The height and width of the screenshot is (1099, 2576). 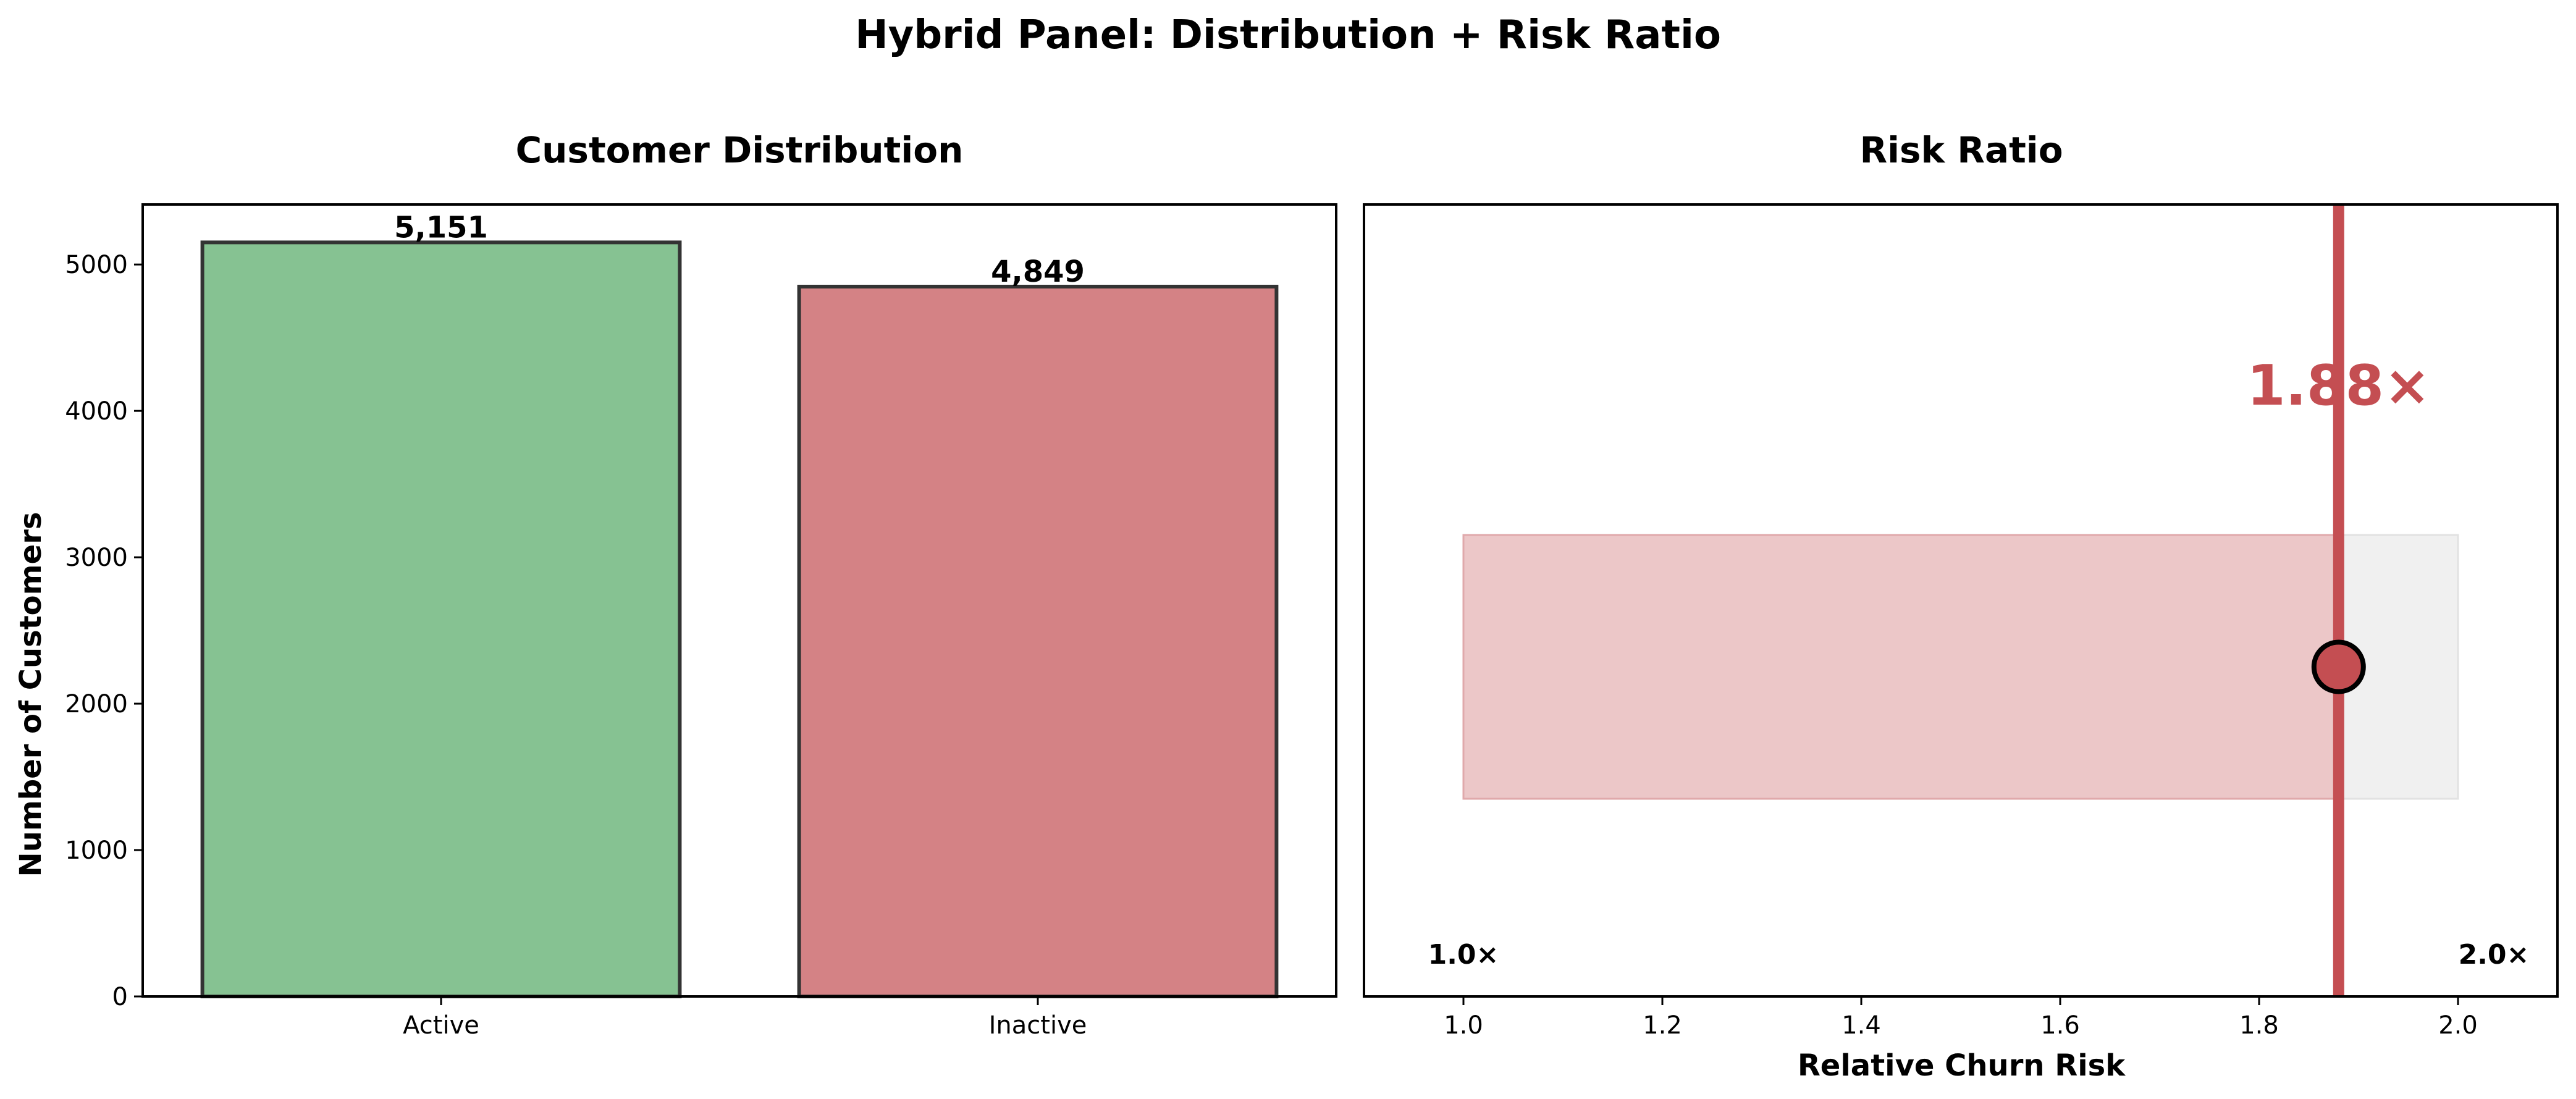 I want to click on bar-inactive, so click(x=1038, y=641).